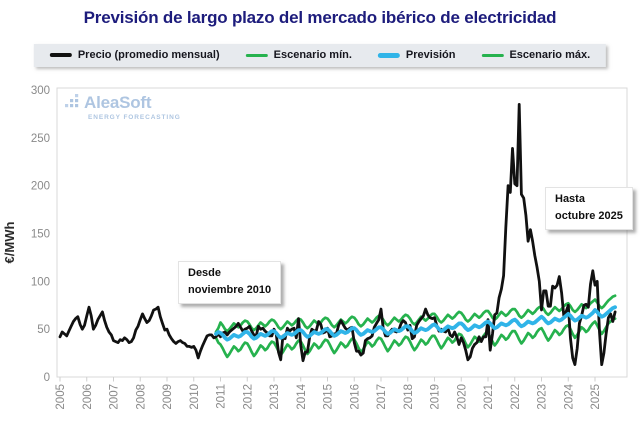 The width and height of the screenshot is (640, 427). I want to click on legend-item-3: Escenario máx., so click(535, 55).